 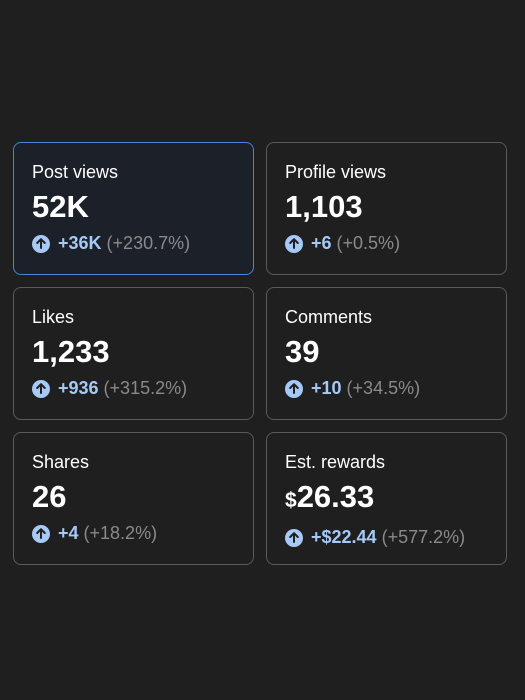 I want to click on metric-card-comments: Comments 39 +10 (+34.5%), so click(x=386, y=353).